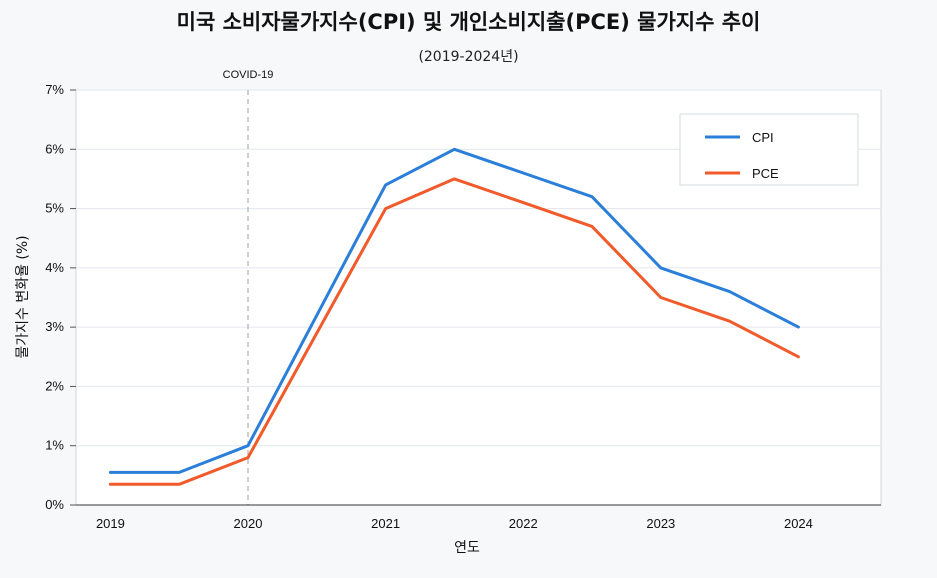 This screenshot has width=937, height=578. What do you see at coordinates (763, 137) in the screenshot?
I see `legend-label-cpi: CPI` at bounding box center [763, 137].